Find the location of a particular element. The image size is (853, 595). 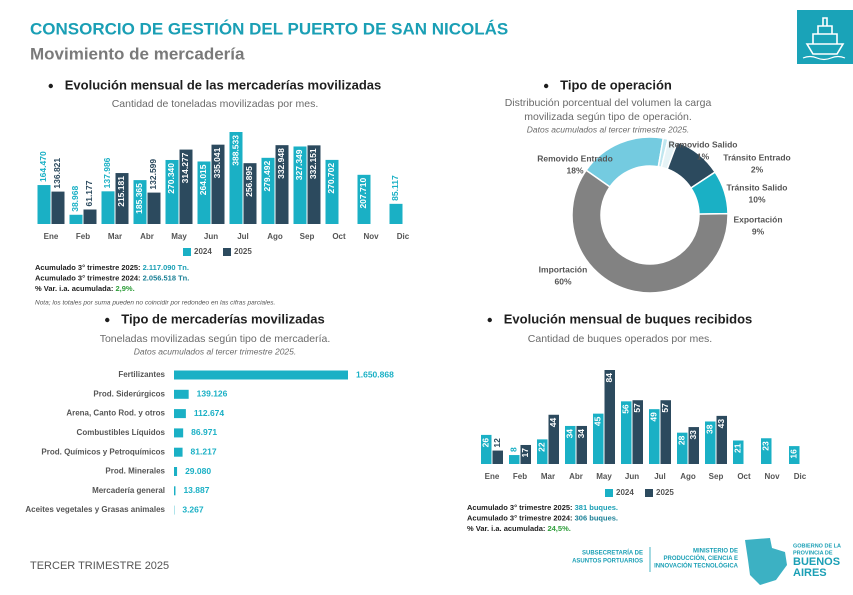

summary-note: Acumulado 3° trimestre 2024: 306 buques. is located at coordinates (542, 517).